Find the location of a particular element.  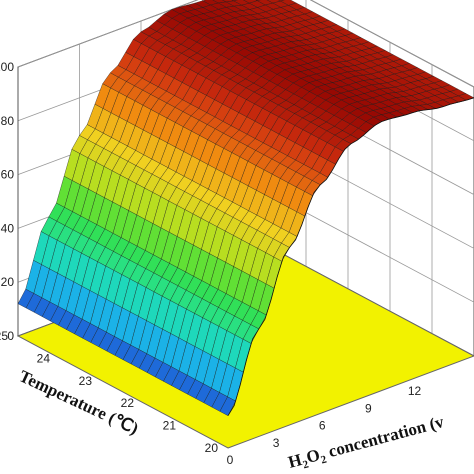

x-title-prefix: H is located at coordinates (295, 461).